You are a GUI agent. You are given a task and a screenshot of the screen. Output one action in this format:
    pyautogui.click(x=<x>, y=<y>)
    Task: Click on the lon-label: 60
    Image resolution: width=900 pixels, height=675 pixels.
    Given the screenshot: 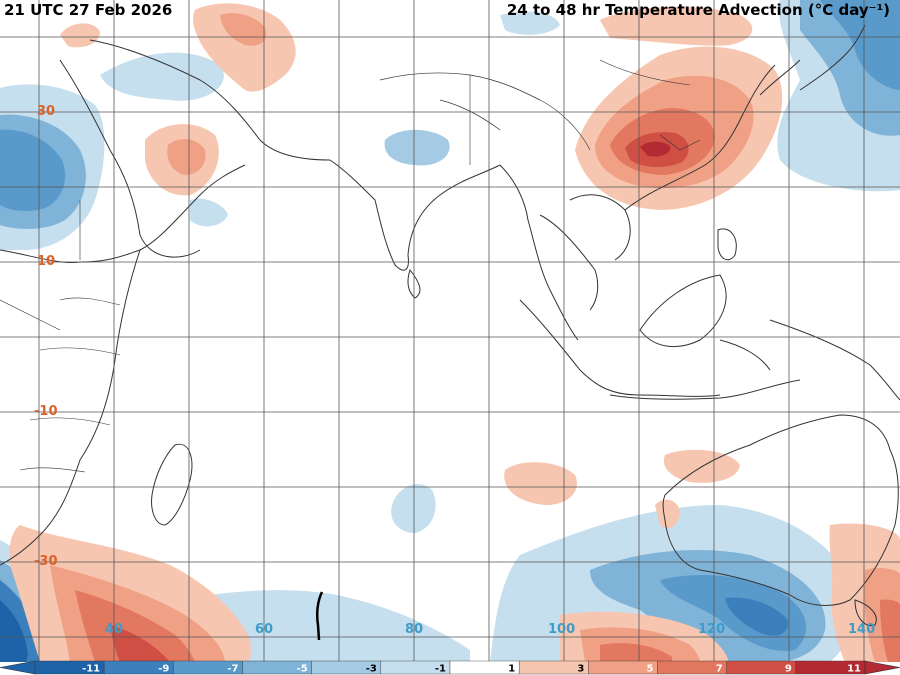 What is the action you would take?
    pyautogui.click(x=264, y=629)
    